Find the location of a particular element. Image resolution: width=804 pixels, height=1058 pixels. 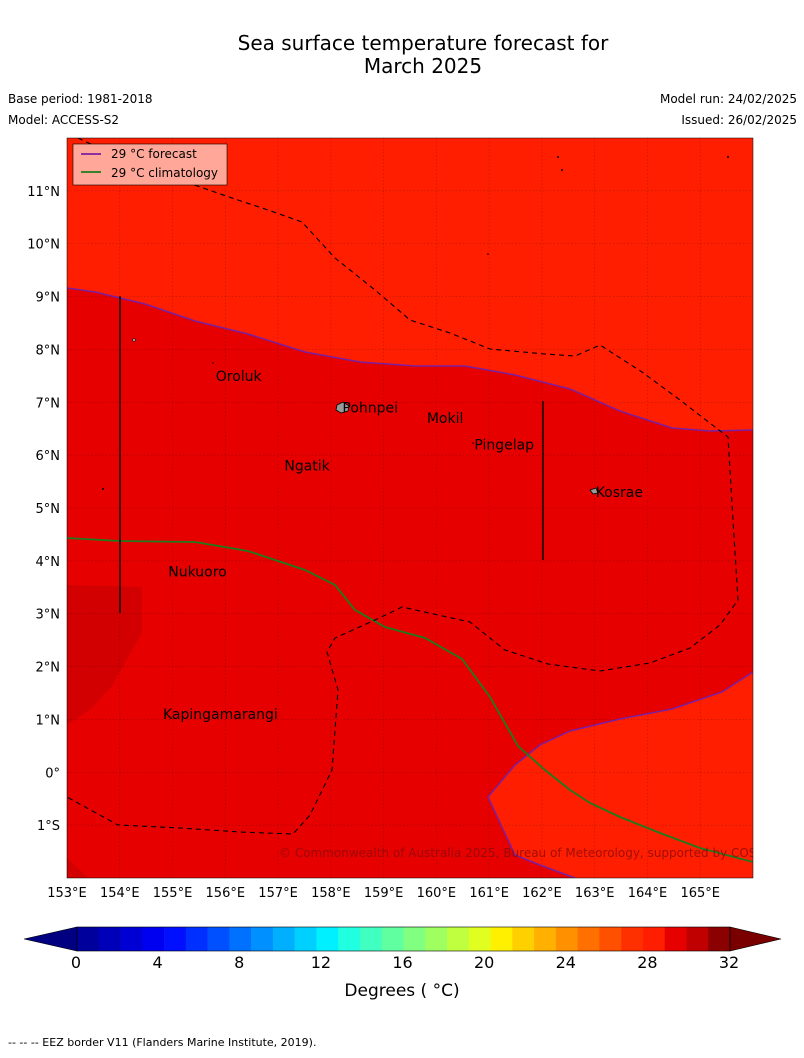

place-label: Nukuoro is located at coordinates (197, 572).